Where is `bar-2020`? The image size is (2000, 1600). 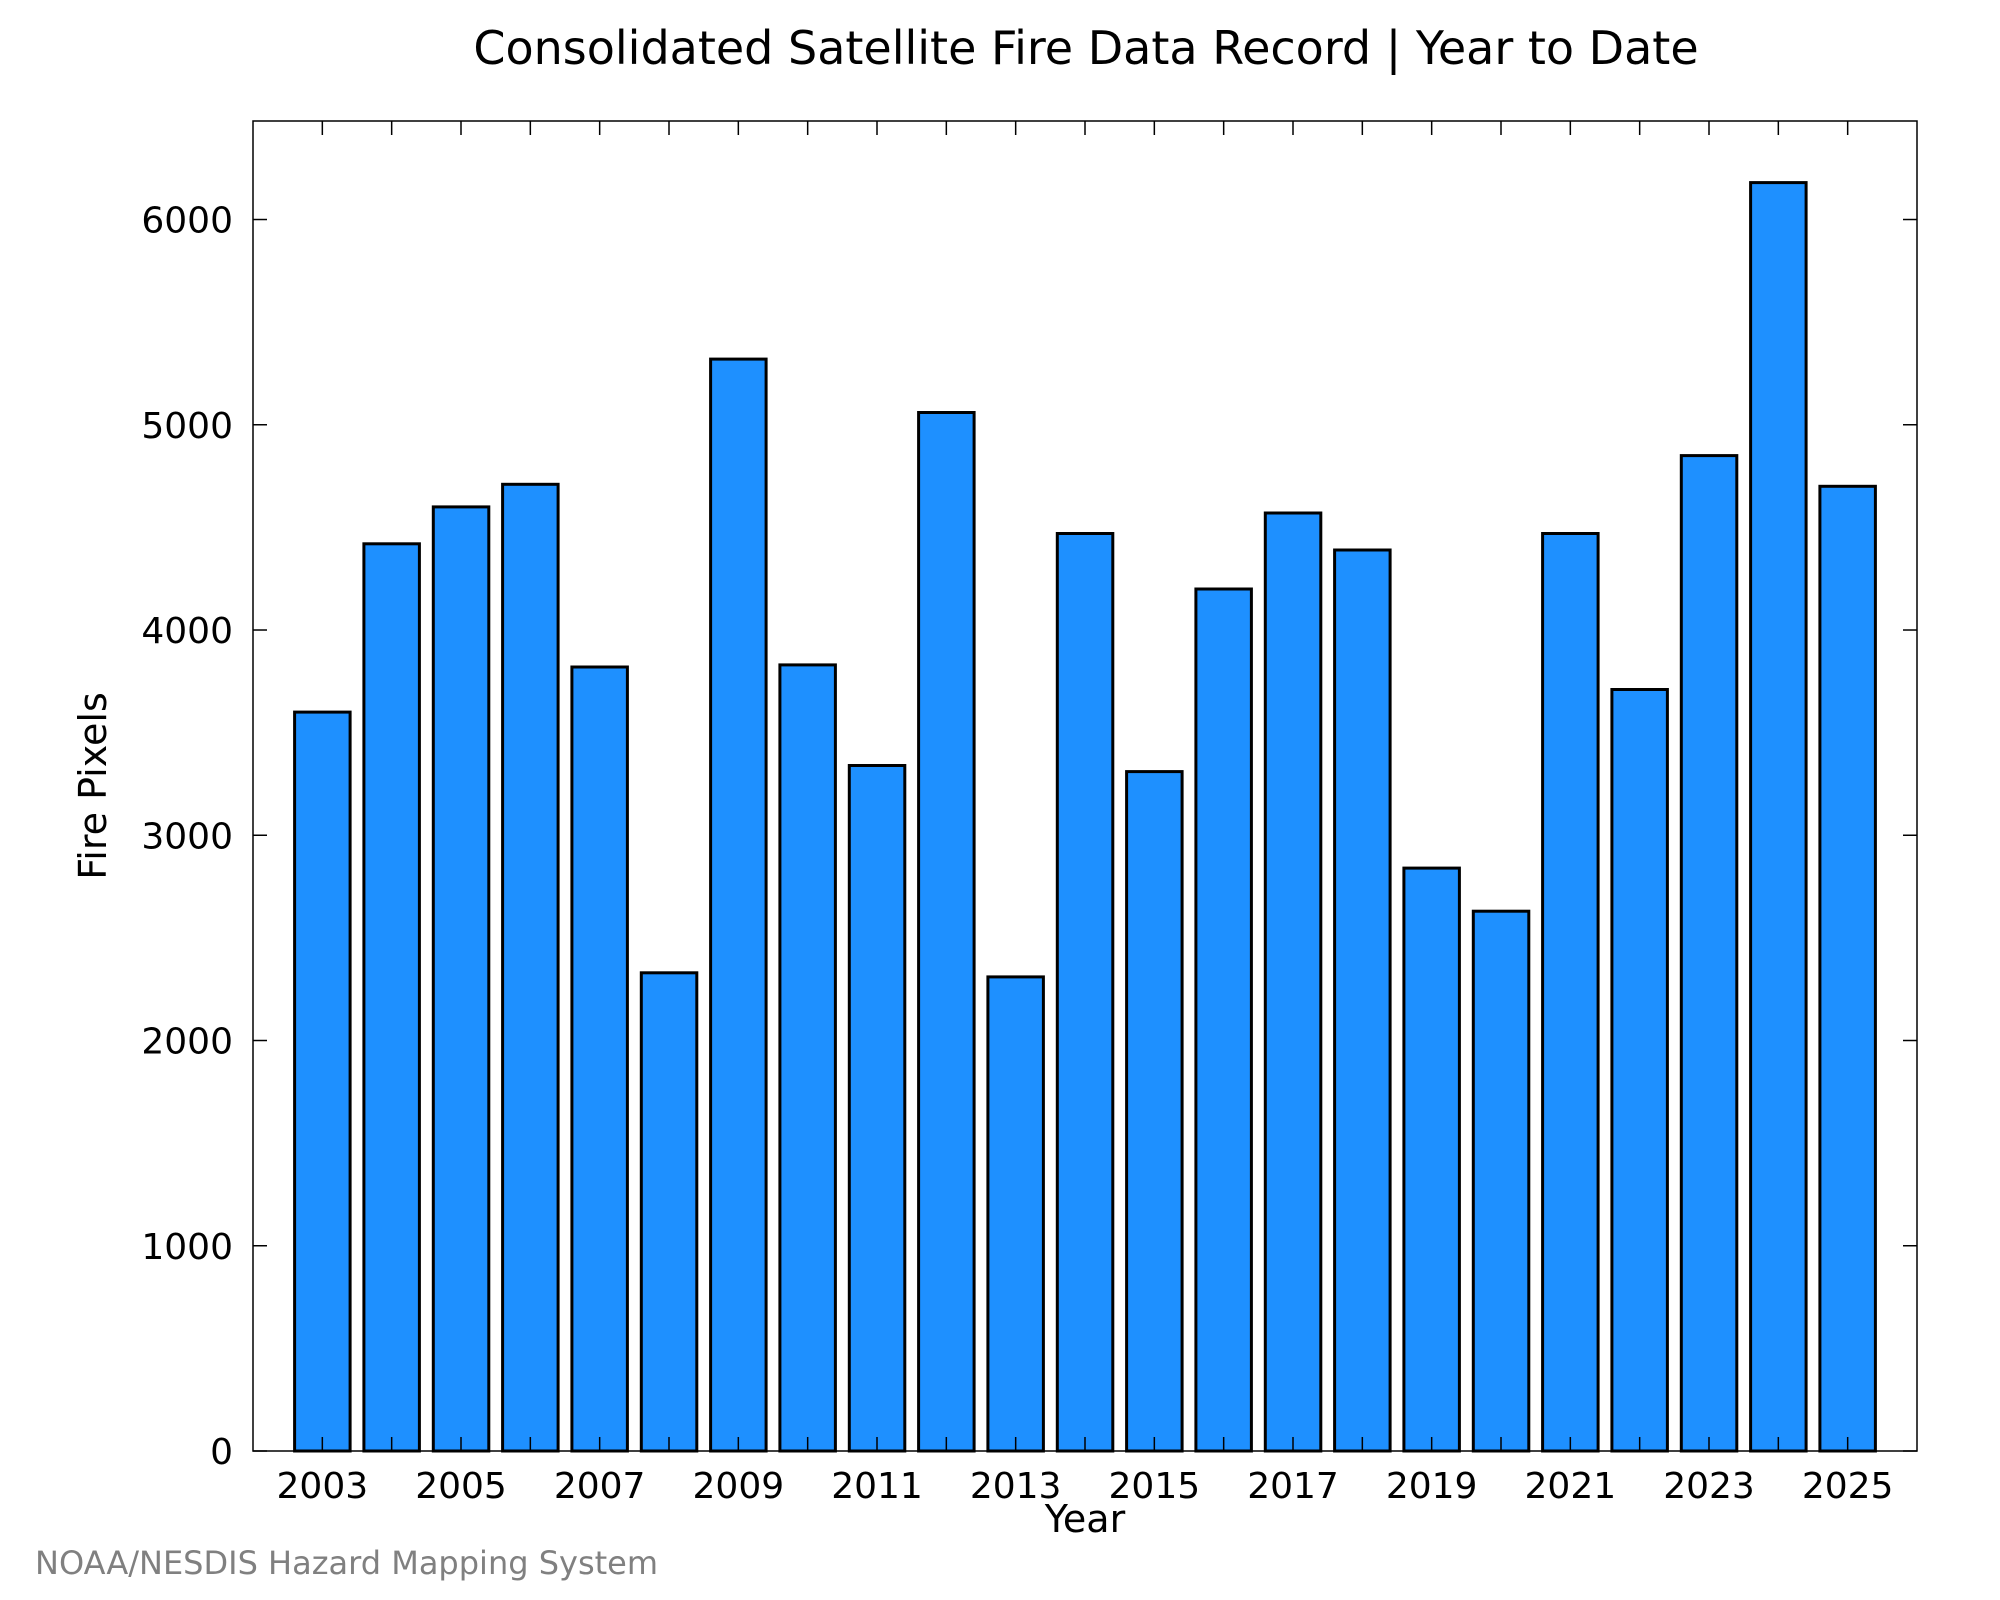 bar-2020 is located at coordinates (1501, 1181).